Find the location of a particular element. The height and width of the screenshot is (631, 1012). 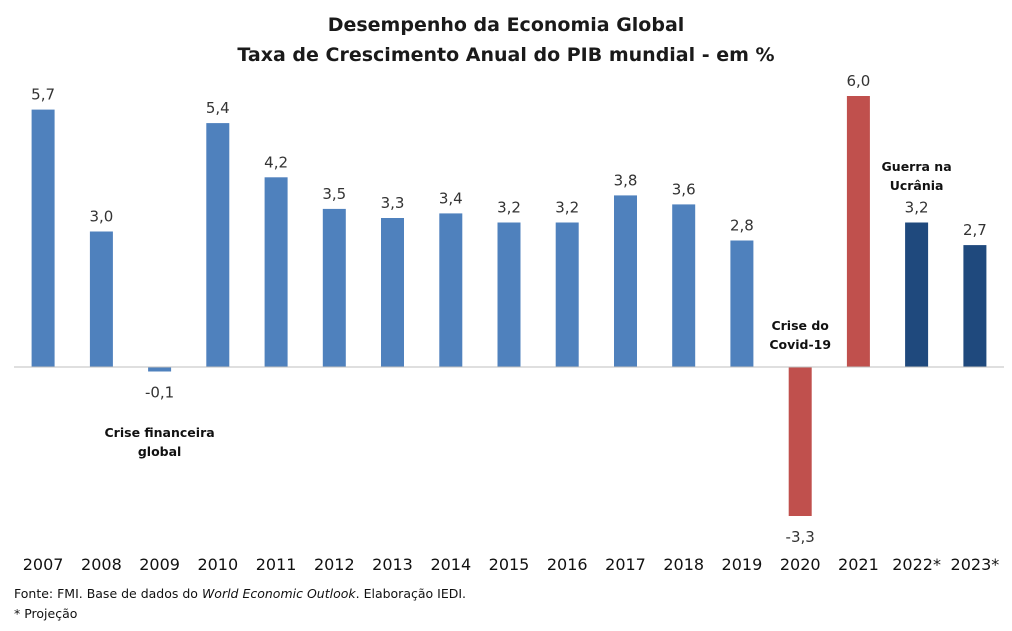

annotation-financial-crisis: Crise financeira global is located at coordinates (160, 442).